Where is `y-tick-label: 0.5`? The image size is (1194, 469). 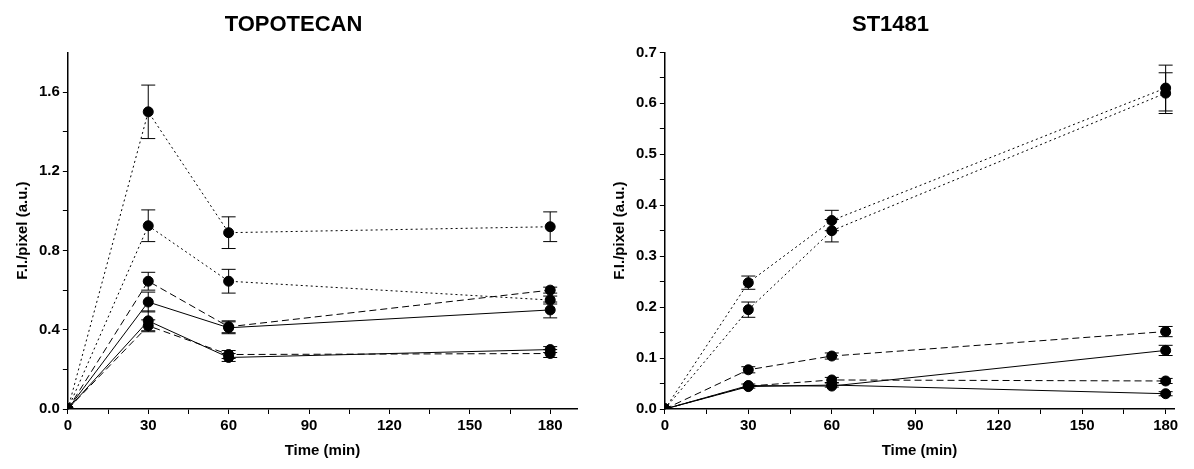
y-tick-label: 0.5 is located at coordinates (646, 153).